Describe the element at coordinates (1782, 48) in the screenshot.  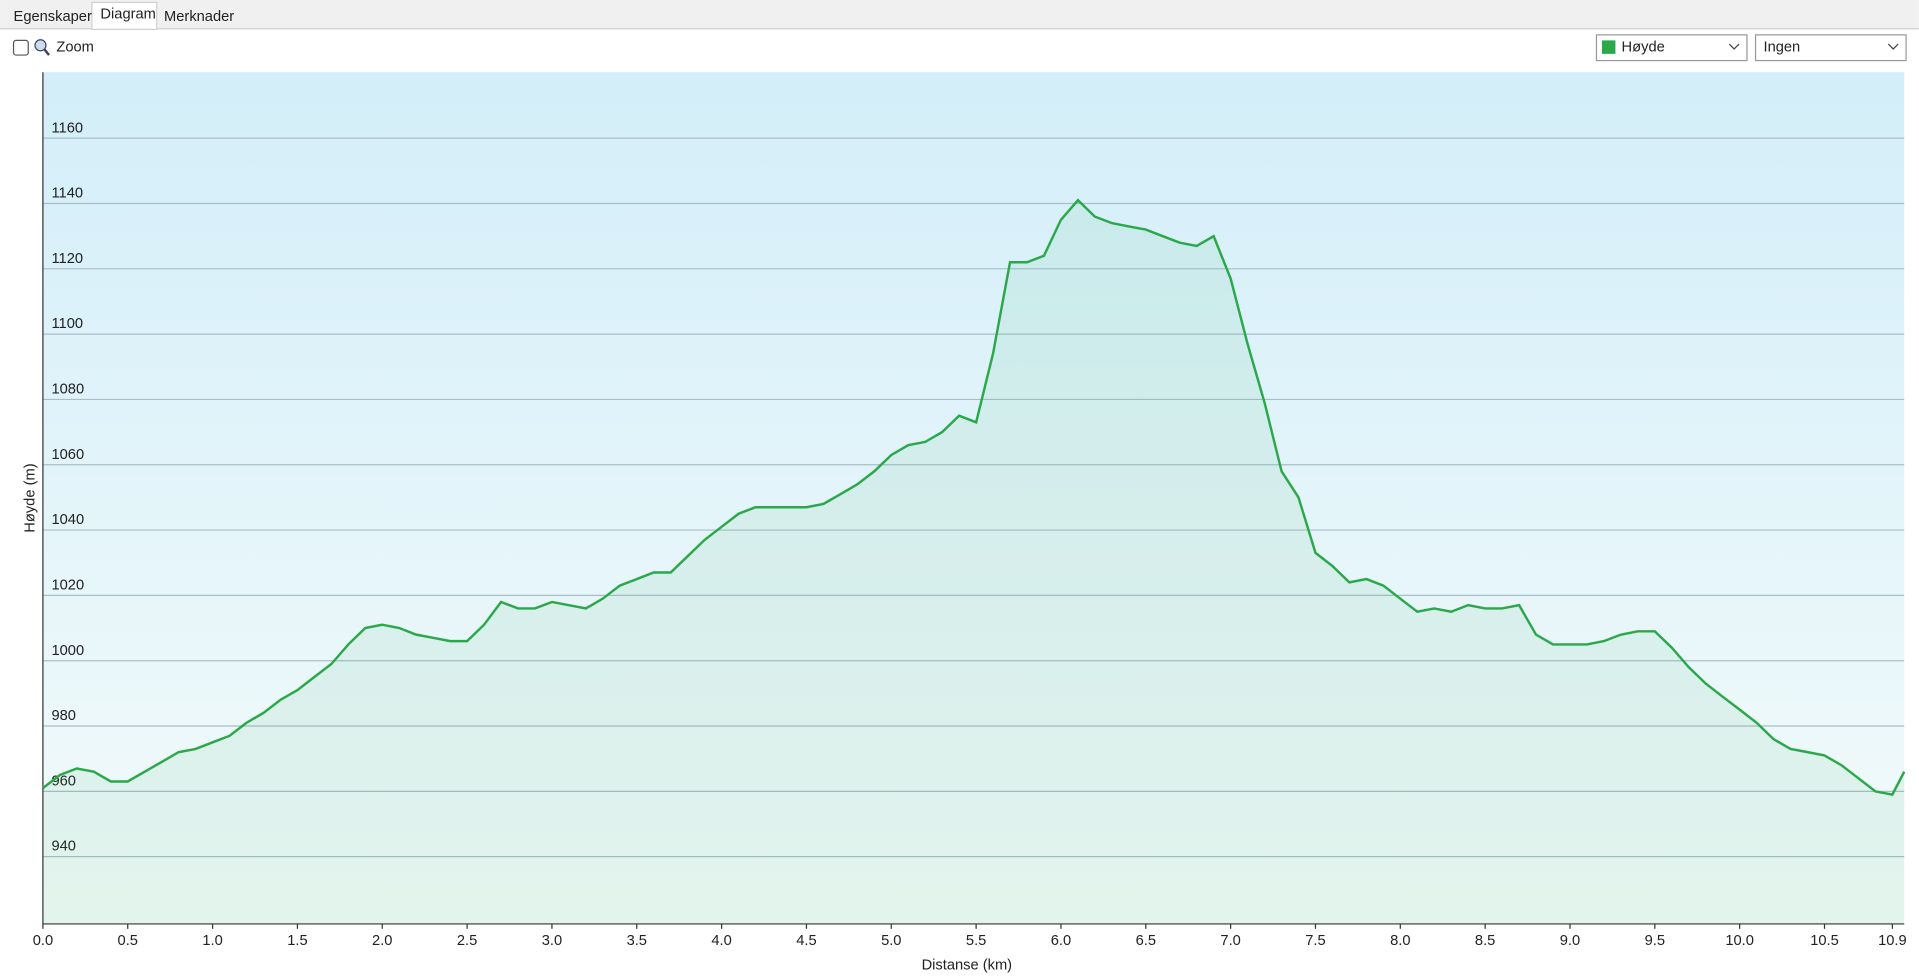
I see `dropdown-label: Ingen` at that location.